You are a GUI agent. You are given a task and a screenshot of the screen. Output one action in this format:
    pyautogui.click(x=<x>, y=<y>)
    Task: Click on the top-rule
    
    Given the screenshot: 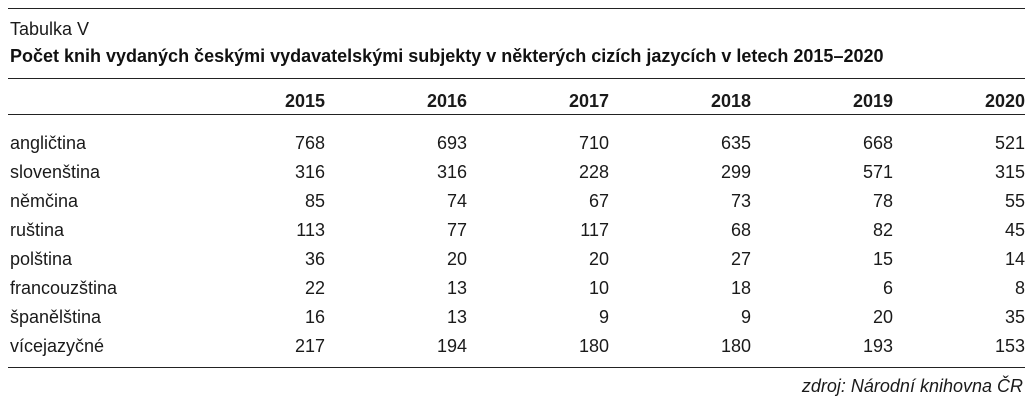 What is the action you would take?
    pyautogui.click(x=516, y=8)
    